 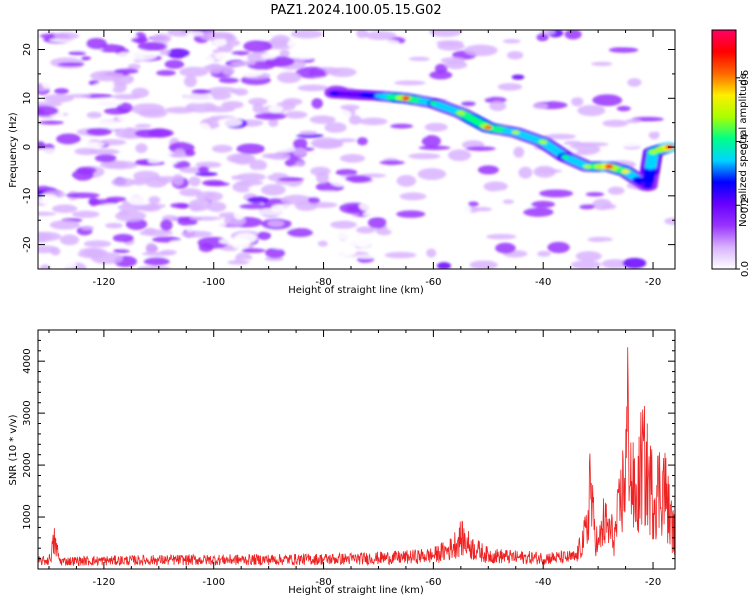 I want to click on snr-y-label: SNR (10 * v/v), so click(x=13, y=449).